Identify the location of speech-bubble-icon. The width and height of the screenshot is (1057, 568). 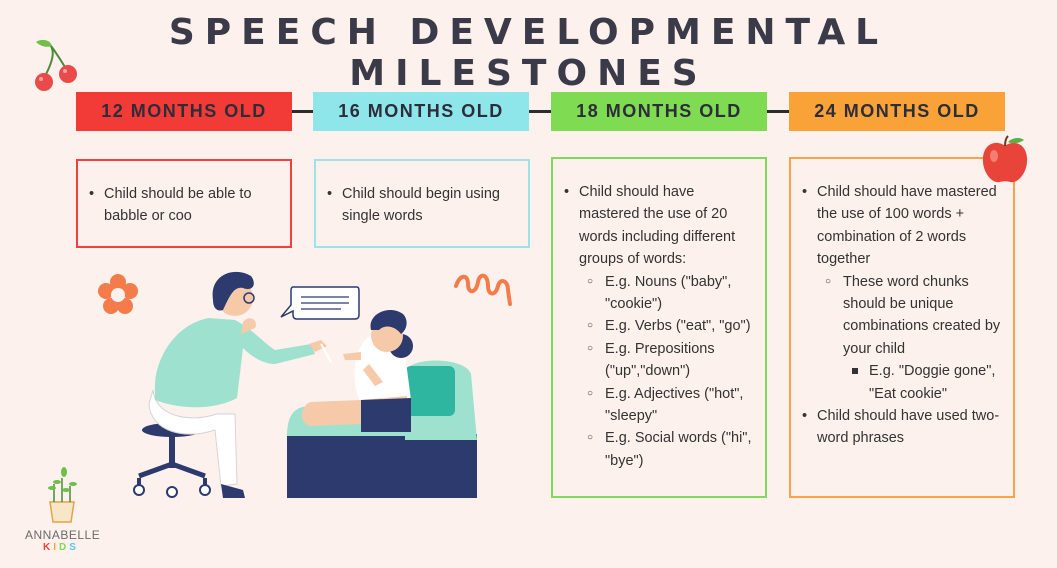
(320, 303).